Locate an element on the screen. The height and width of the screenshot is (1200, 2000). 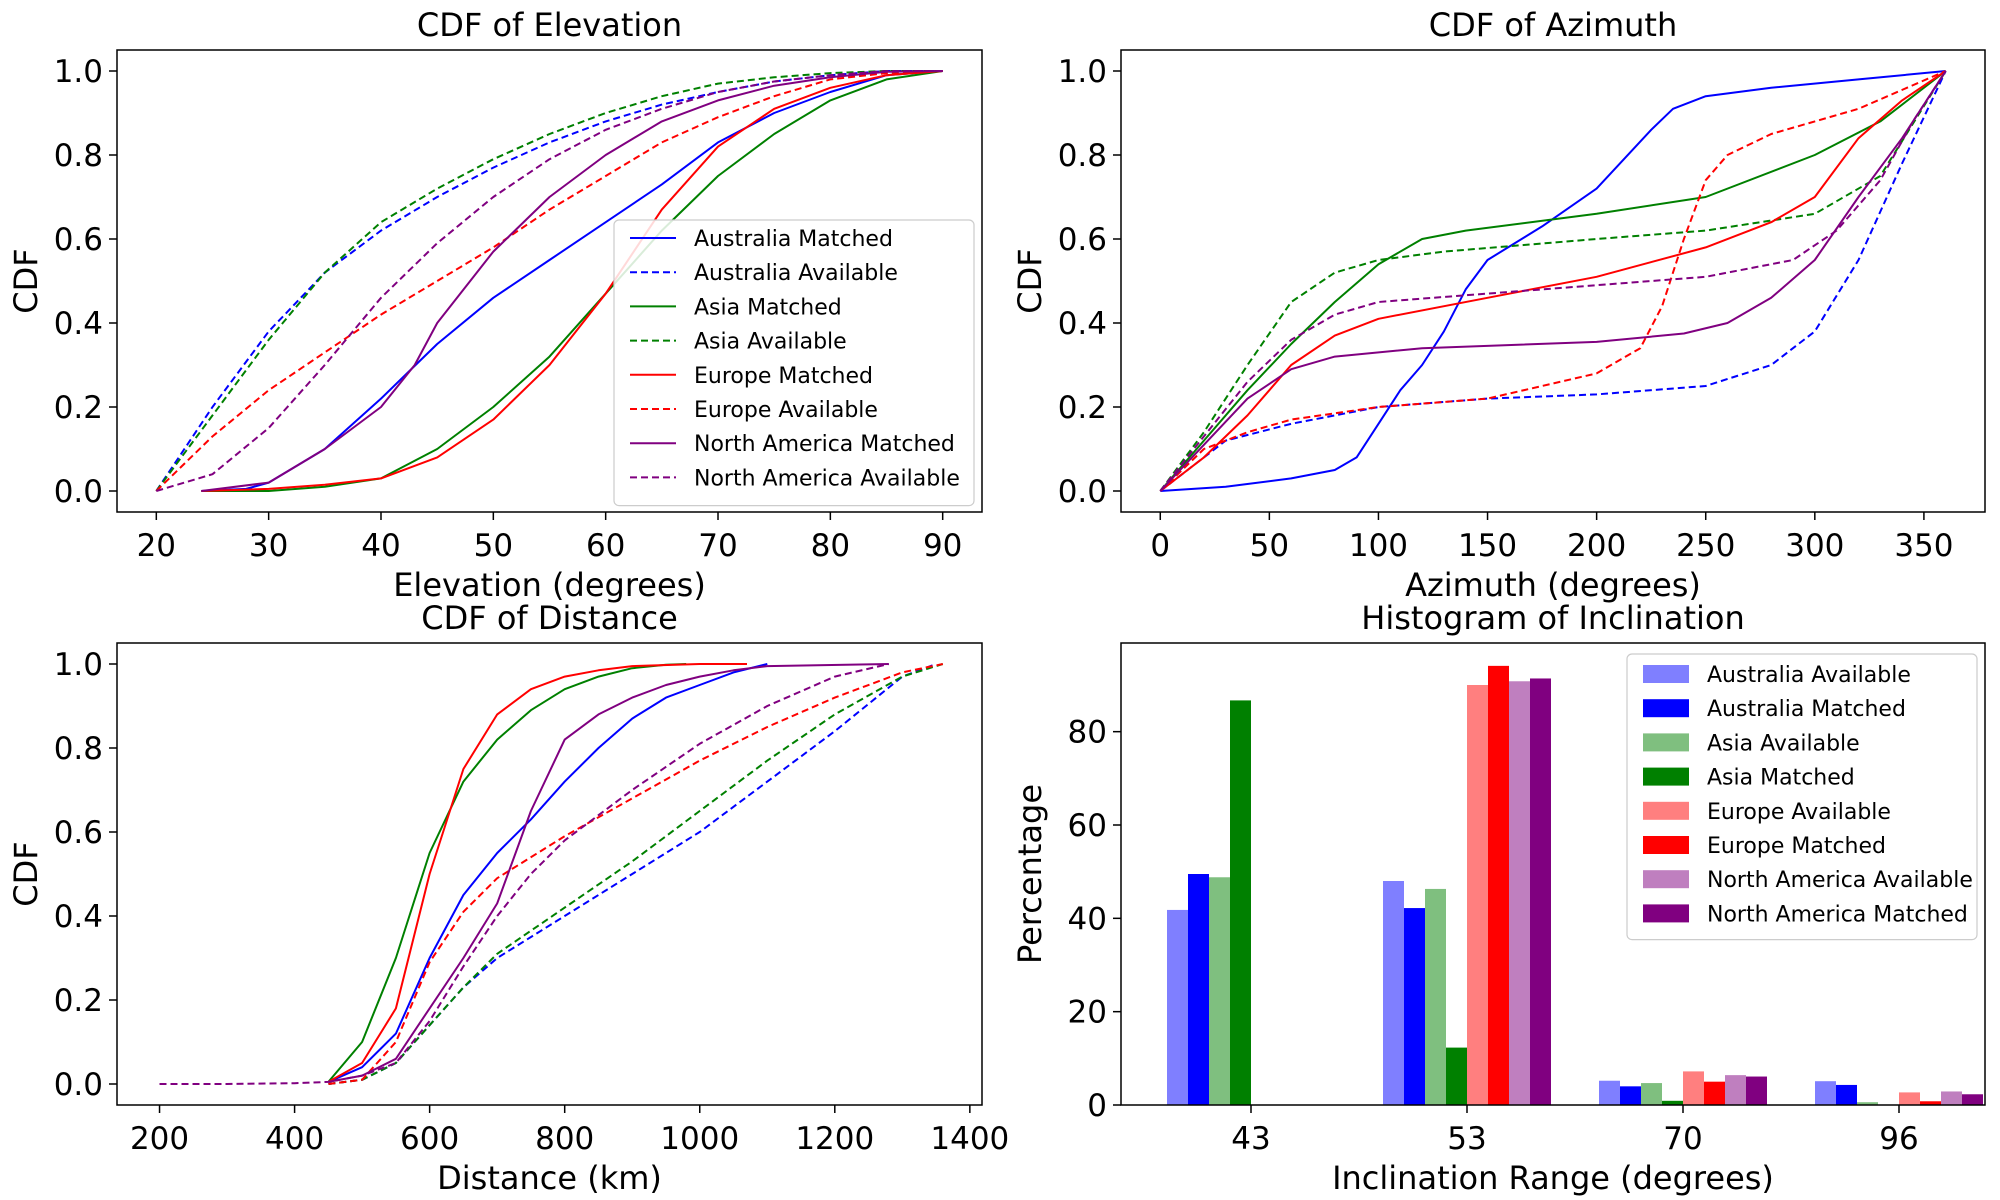
azimuth-xtick-label: 150 is located at coordinates (1487, 546).